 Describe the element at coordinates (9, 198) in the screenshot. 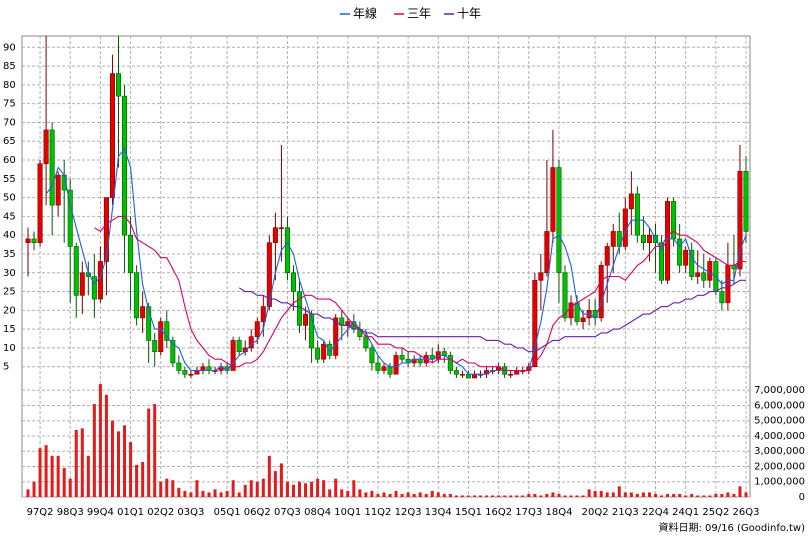

I see `y-tick-label: 50` at that location.